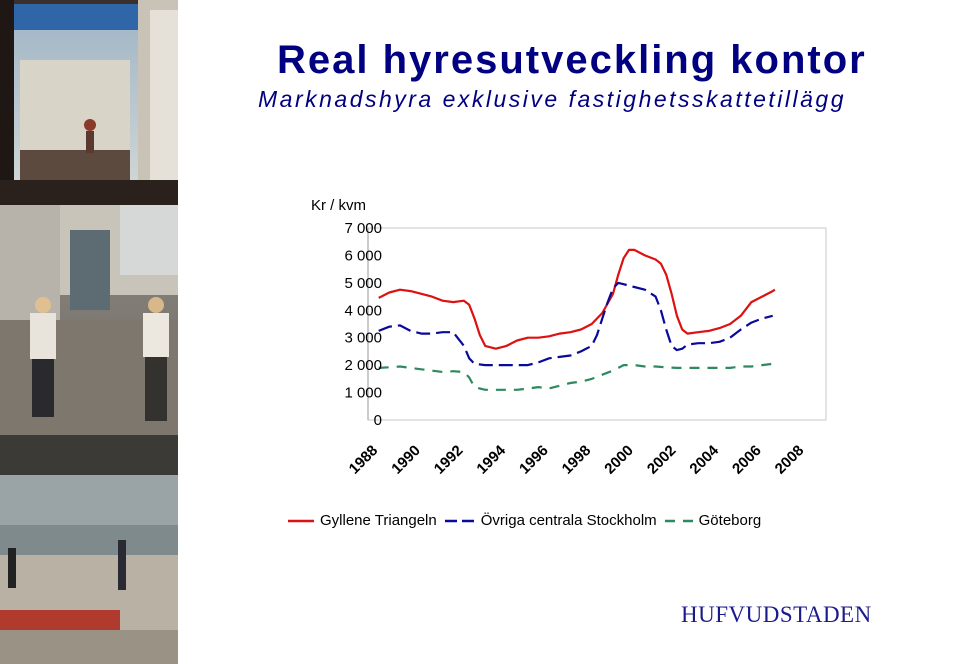 Image resolution: width=960 pixels, height=664 pixels. I want to click on hufvudstaden-logo: HUFVUDSTADEN, so click(776, 614).